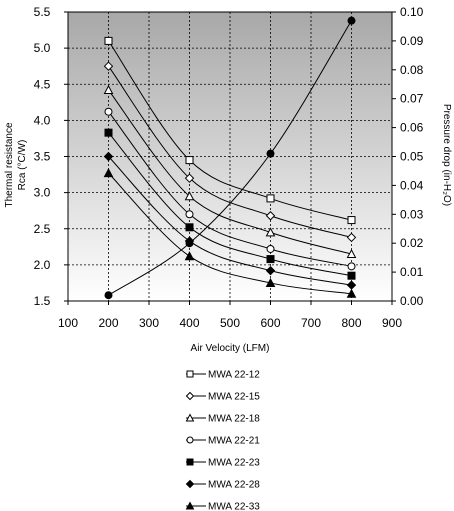 The height and width of the screenshot is (511, 454). What do you see at coordinates (108, 323) in the screenshot?
I see `x-tick-label: 200` at bounding box center [108, 323].